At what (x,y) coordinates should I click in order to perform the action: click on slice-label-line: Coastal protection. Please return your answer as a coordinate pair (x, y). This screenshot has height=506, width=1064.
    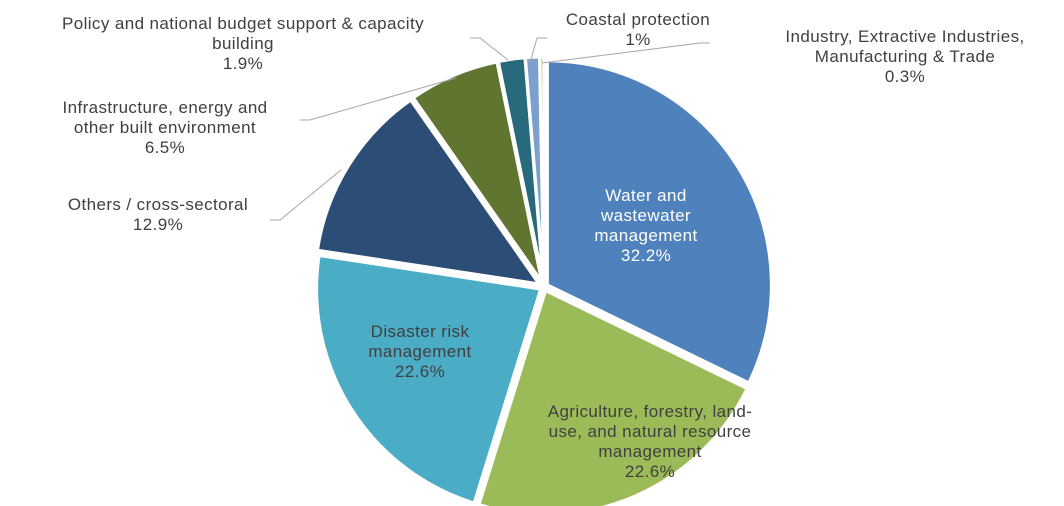
    Looking at the image, I should click on (638, 19).